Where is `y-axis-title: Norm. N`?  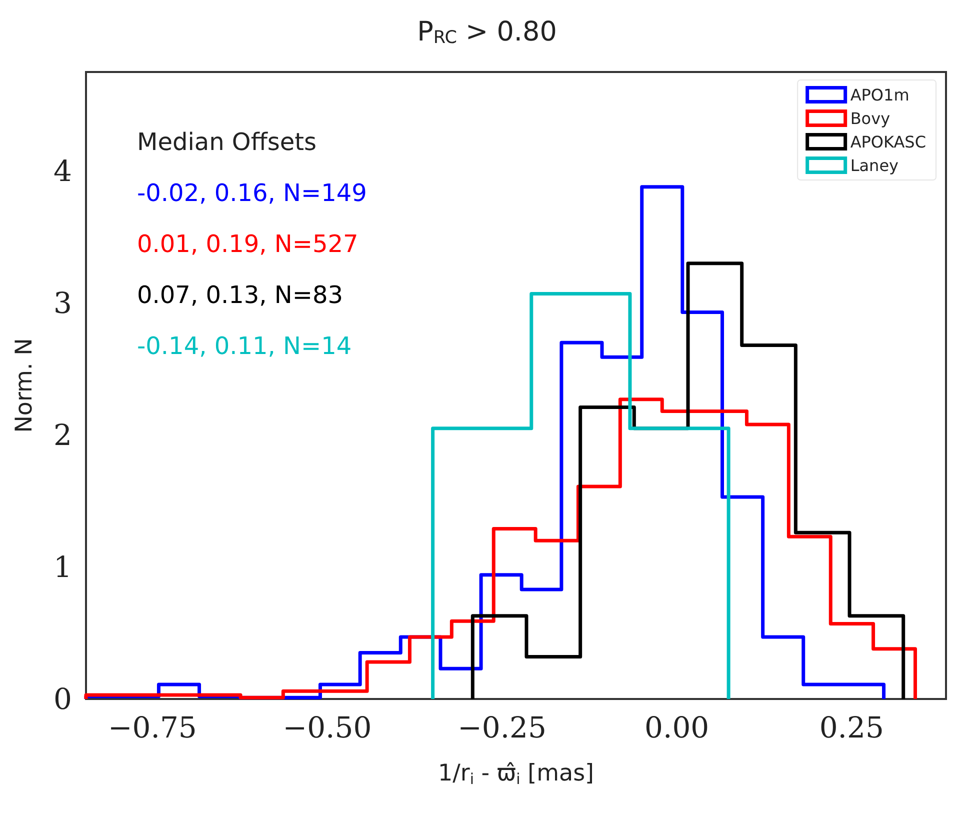
y-axis-title: Norm. N is located at coordinates (25, 385).